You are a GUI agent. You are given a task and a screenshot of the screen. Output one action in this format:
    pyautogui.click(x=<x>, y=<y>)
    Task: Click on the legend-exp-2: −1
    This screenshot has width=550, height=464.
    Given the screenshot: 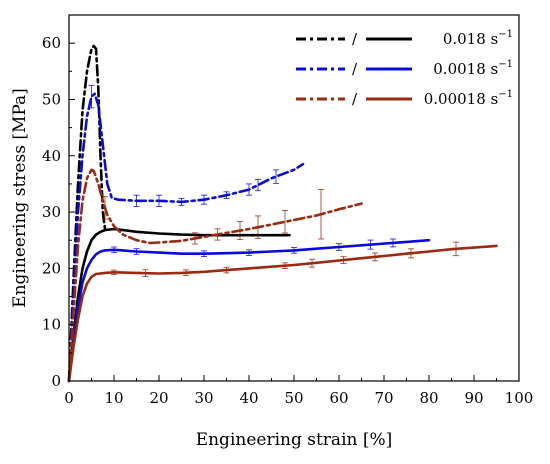 What is the action you would take?
    pyautogui.click(x=505, y=94)
    